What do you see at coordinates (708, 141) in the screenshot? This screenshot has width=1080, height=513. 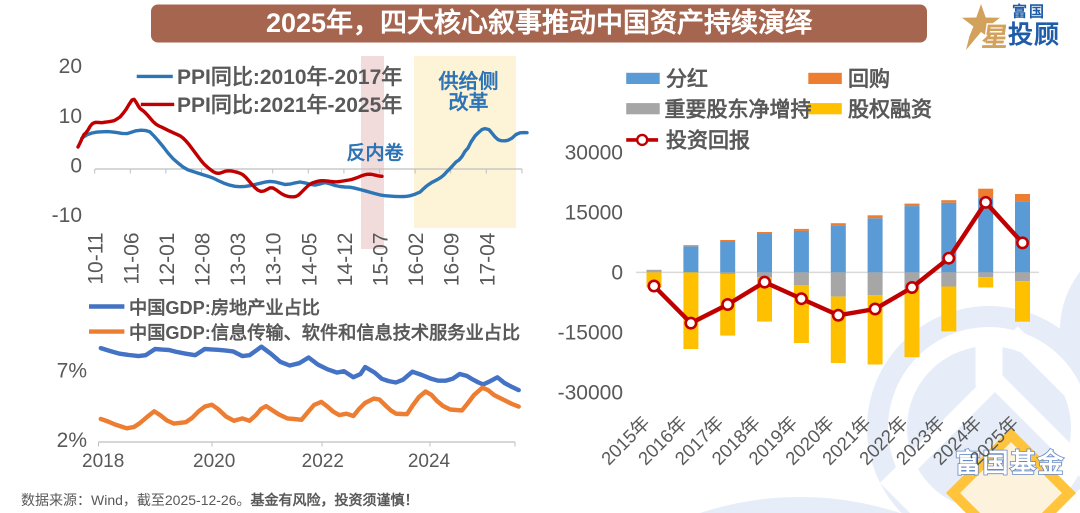 I see `svg-text: 投资回报` at bounding box center [708, 141].